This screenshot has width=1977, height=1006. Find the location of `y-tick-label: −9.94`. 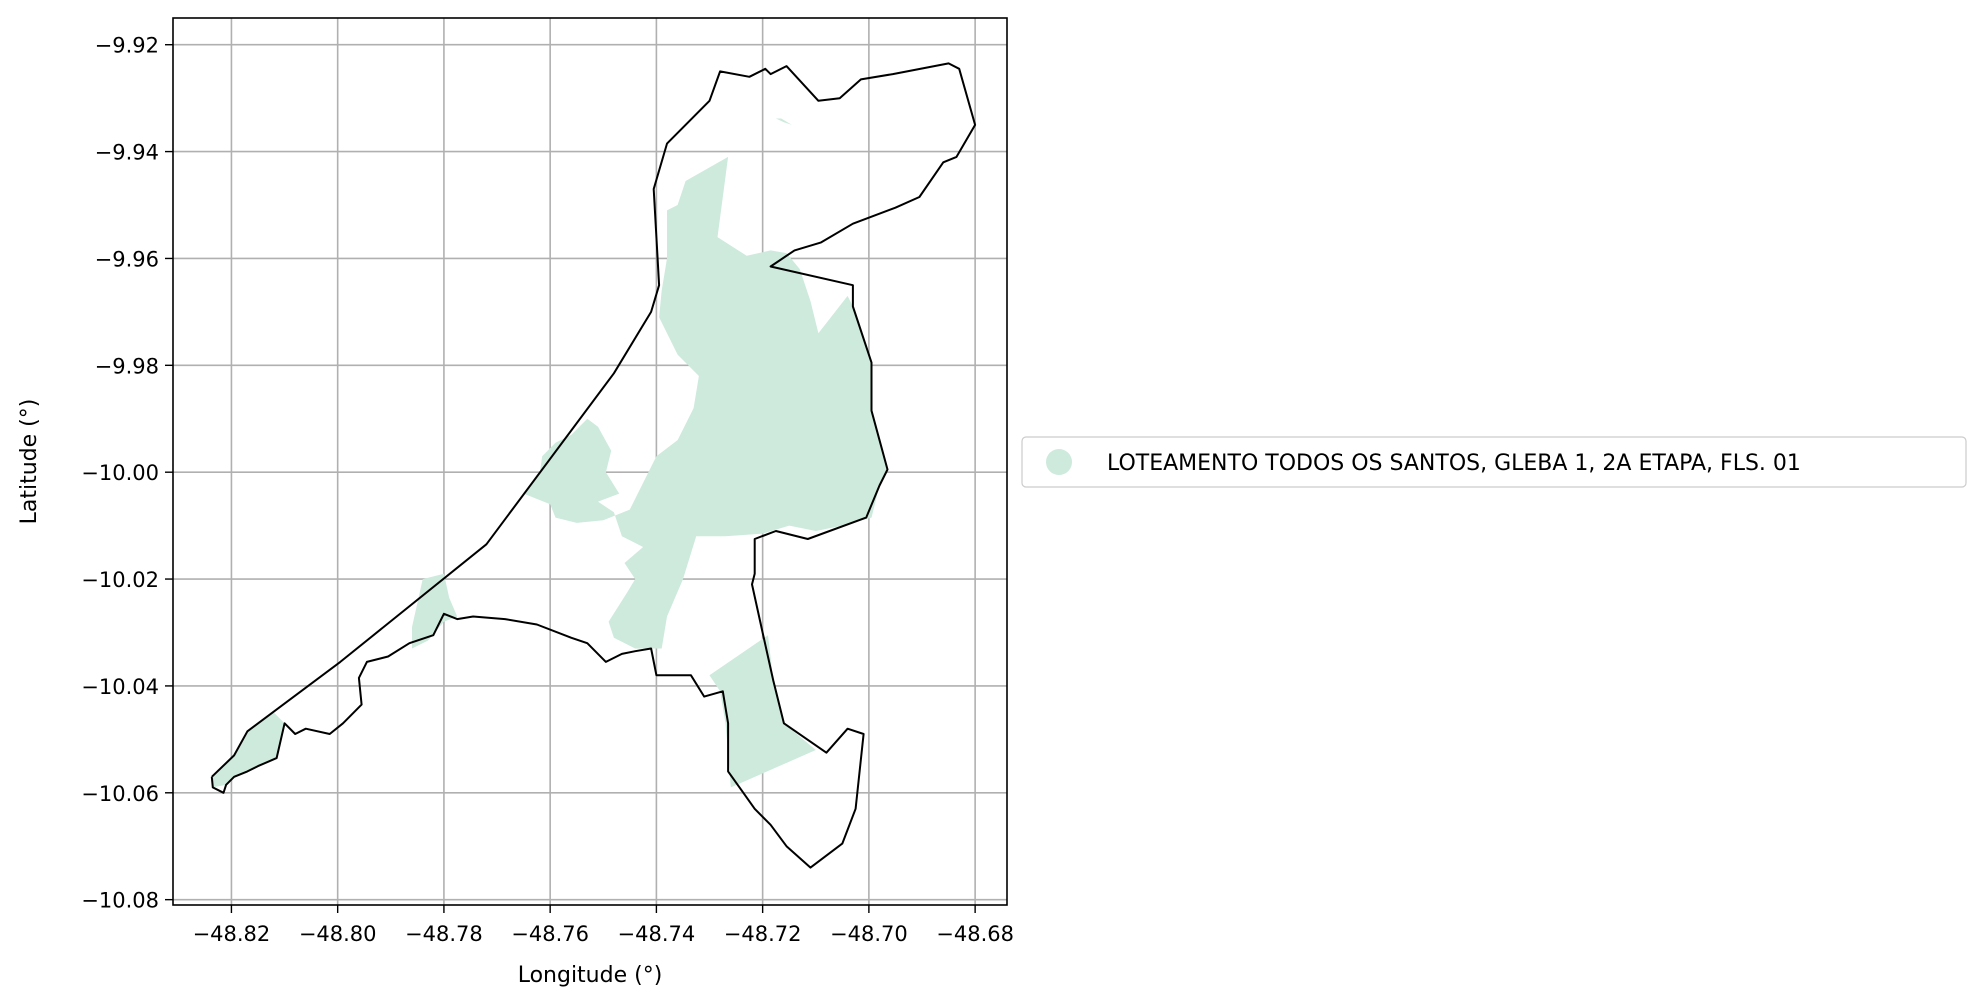

y-tick-label: −9.94 is located at coordinates (127, 153).